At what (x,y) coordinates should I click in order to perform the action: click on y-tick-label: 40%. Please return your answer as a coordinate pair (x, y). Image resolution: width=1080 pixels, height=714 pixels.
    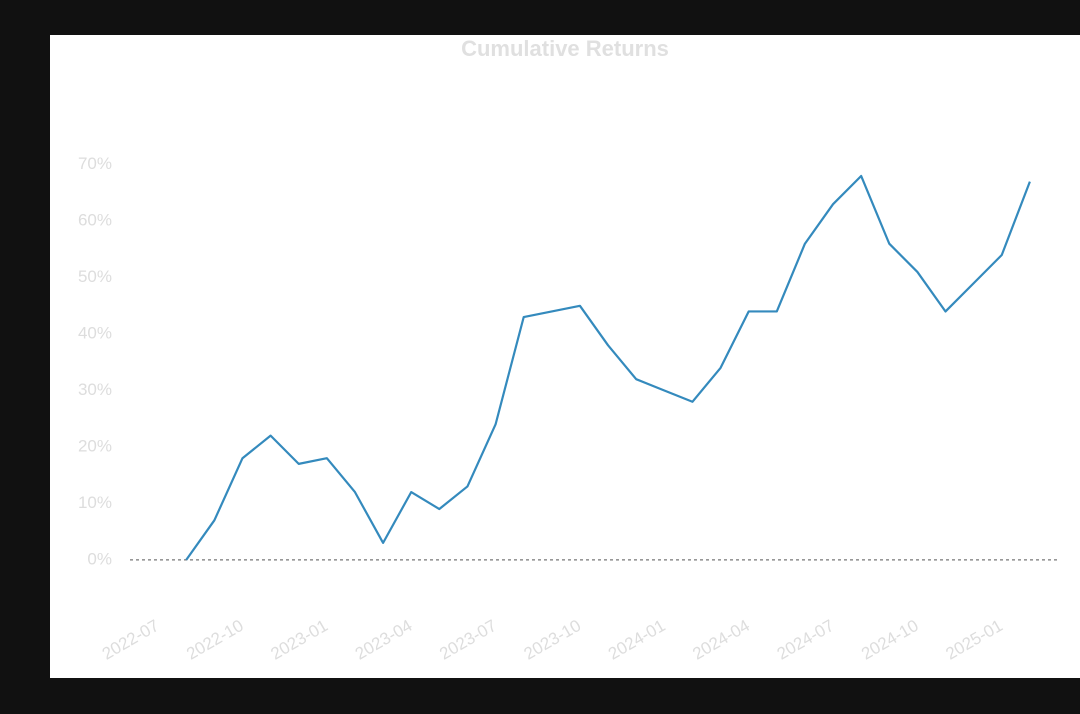
    Looking at the image, I should click on (95, 333).